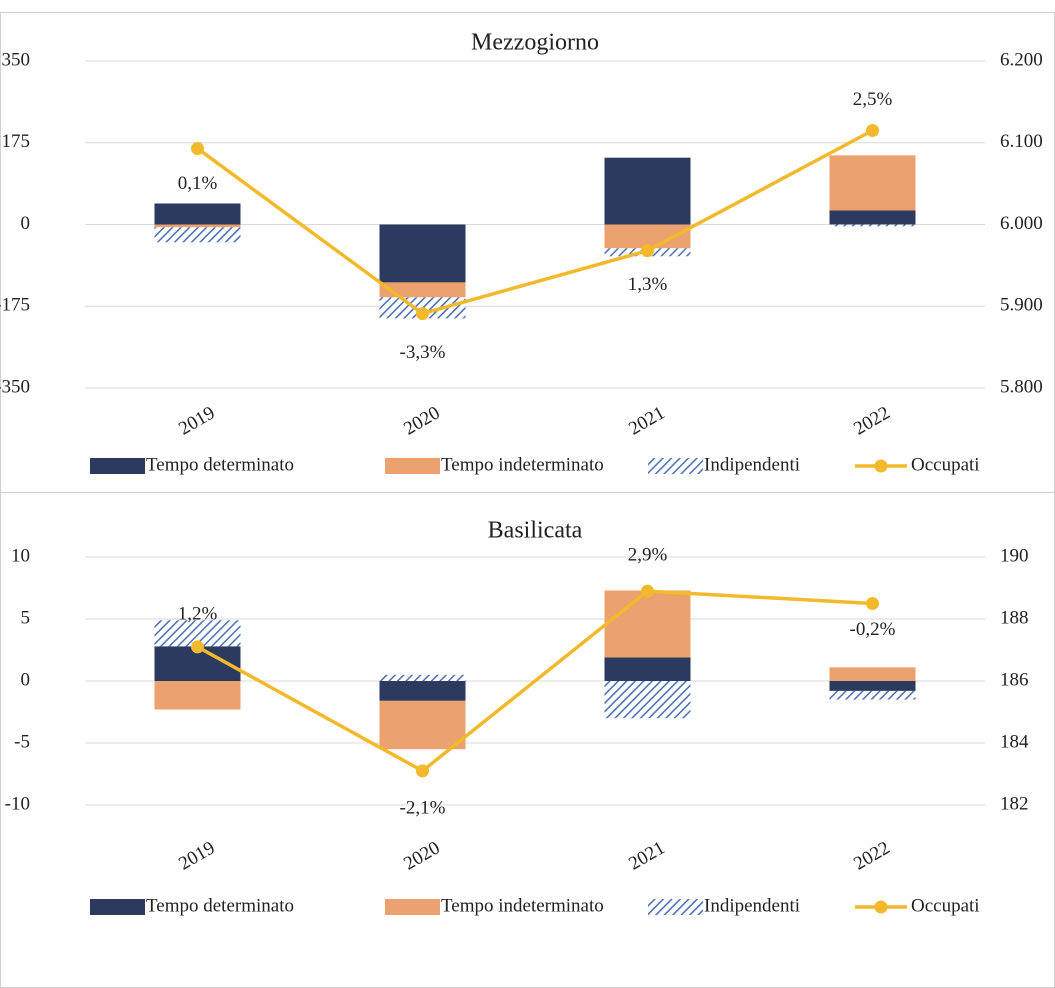 The height and width of the screenshot is (988, 1055). What do you see at coordinates (26, 617) in the screenshot?
I see `y-tick-label: 5` at bounding box center [26, 617].